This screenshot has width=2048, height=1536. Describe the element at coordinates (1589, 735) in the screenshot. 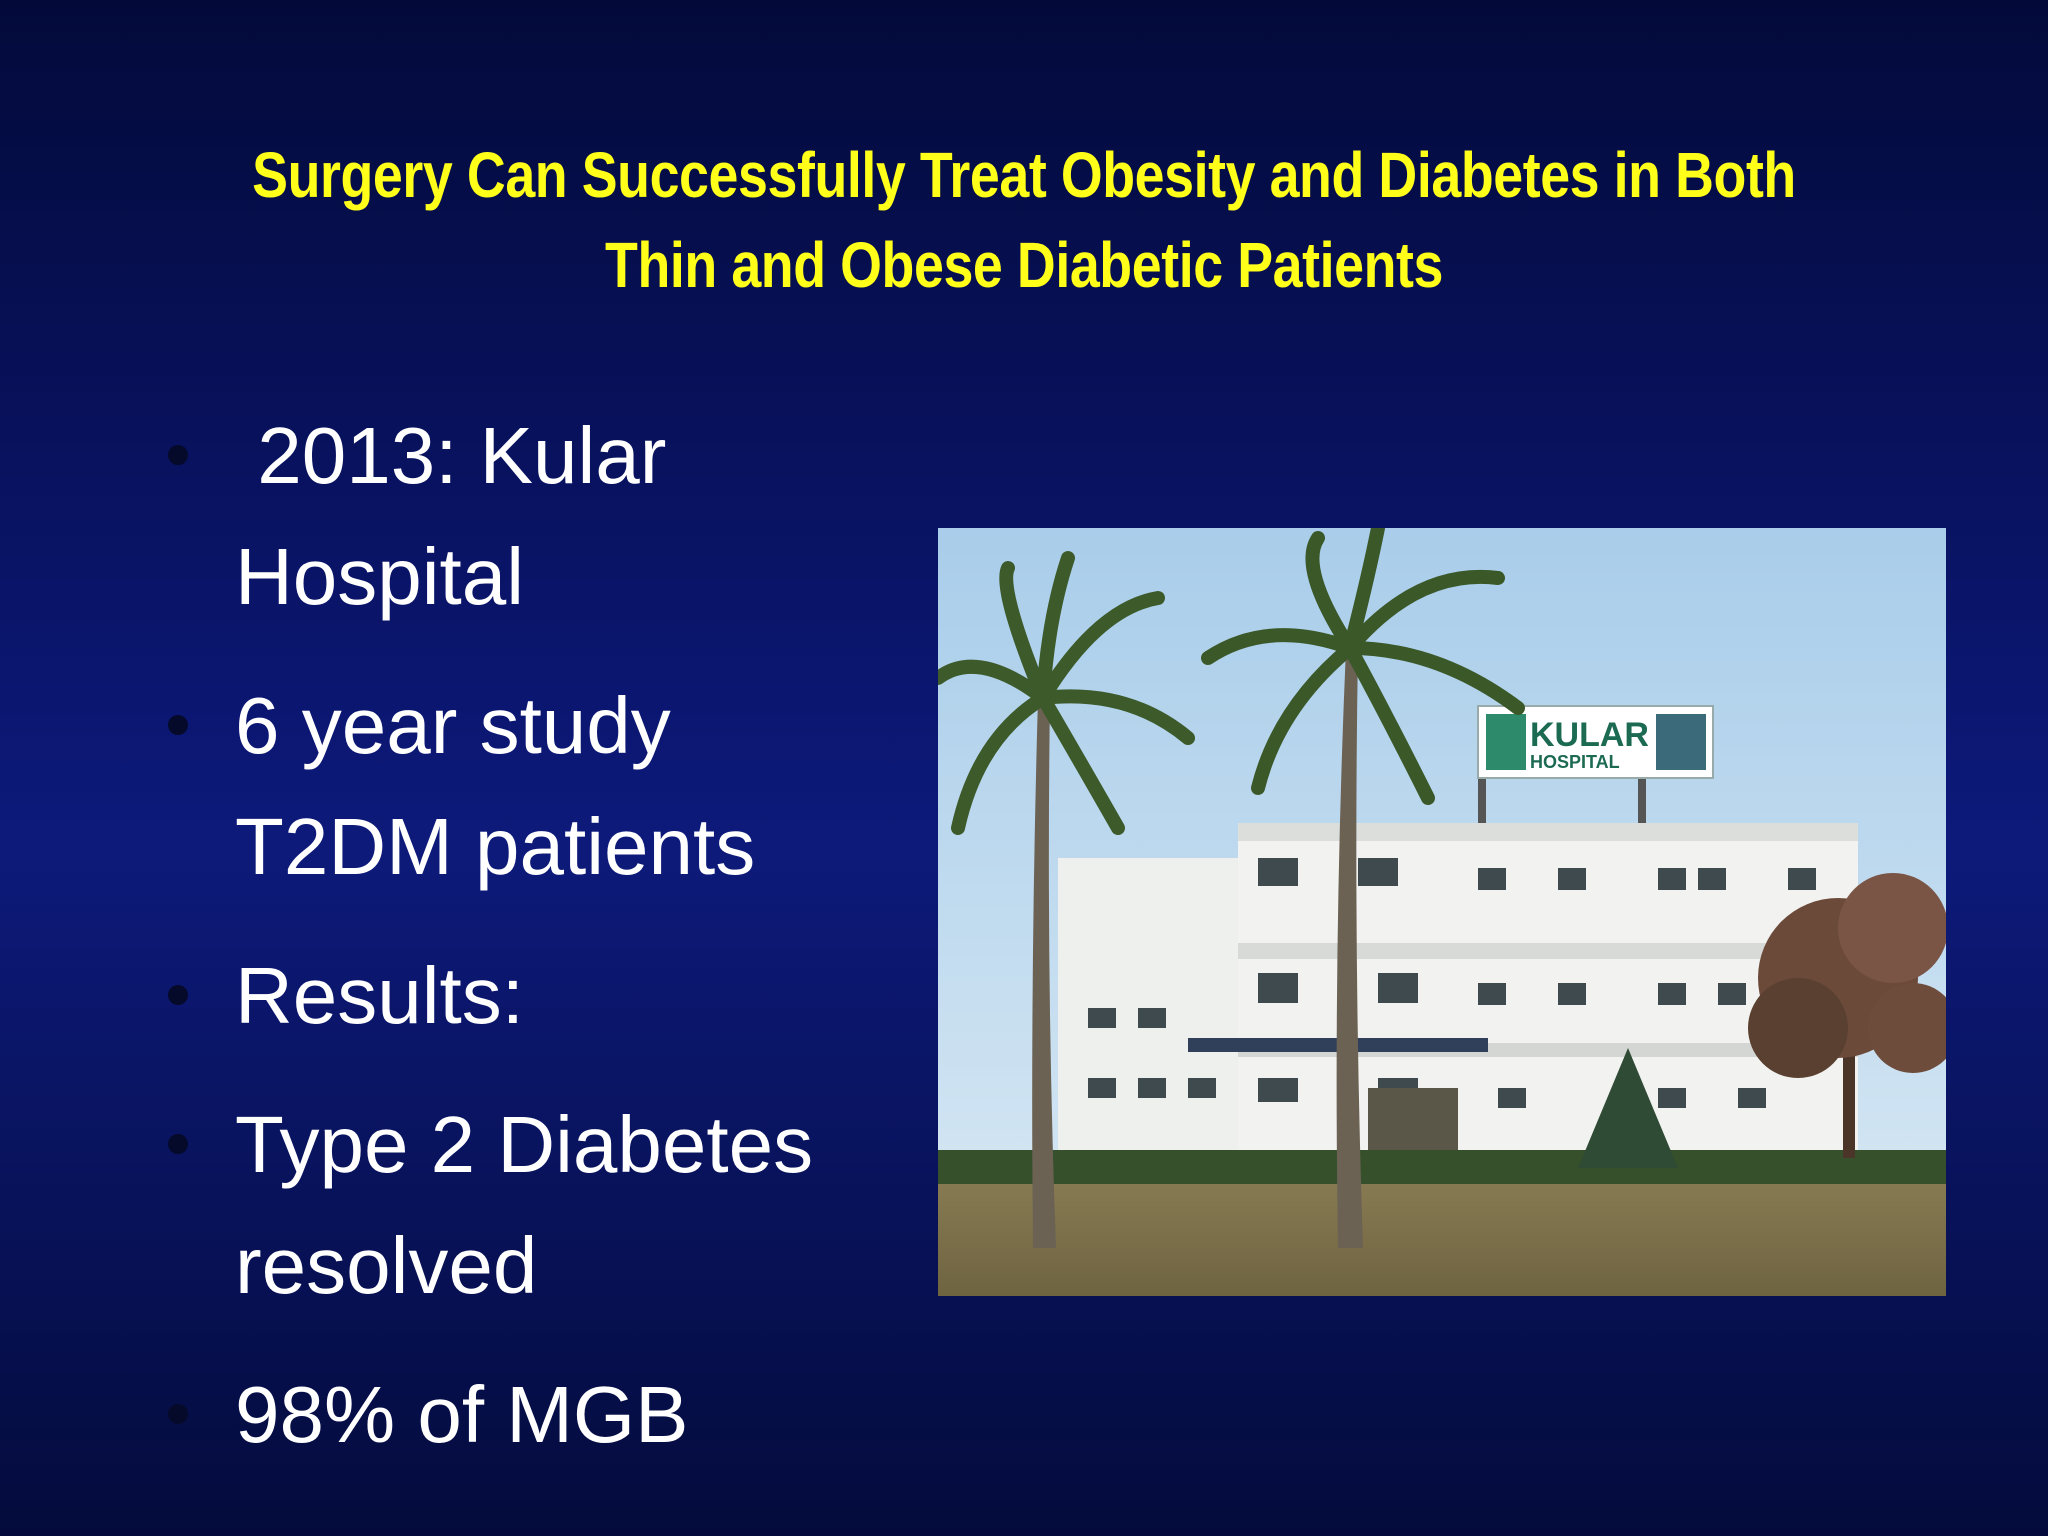

I see `sign-word-1: KULAR` at that location.